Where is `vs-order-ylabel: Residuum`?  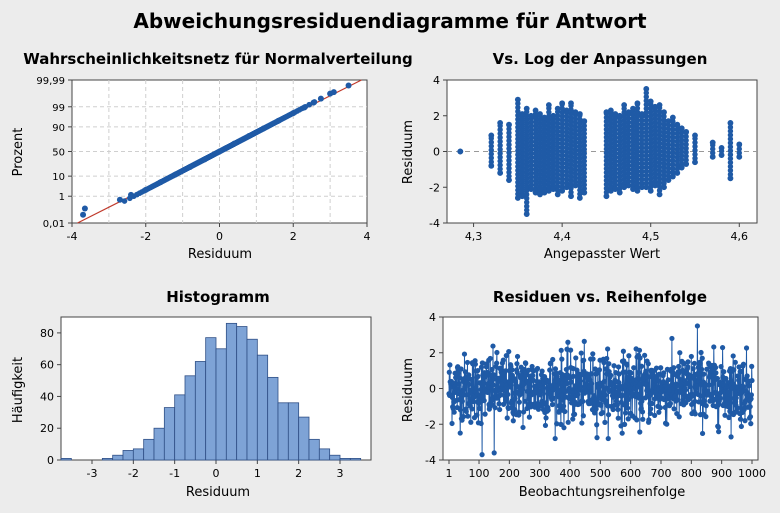
vs-order-ylabel: Residuum is located at coordinates (408, 390).